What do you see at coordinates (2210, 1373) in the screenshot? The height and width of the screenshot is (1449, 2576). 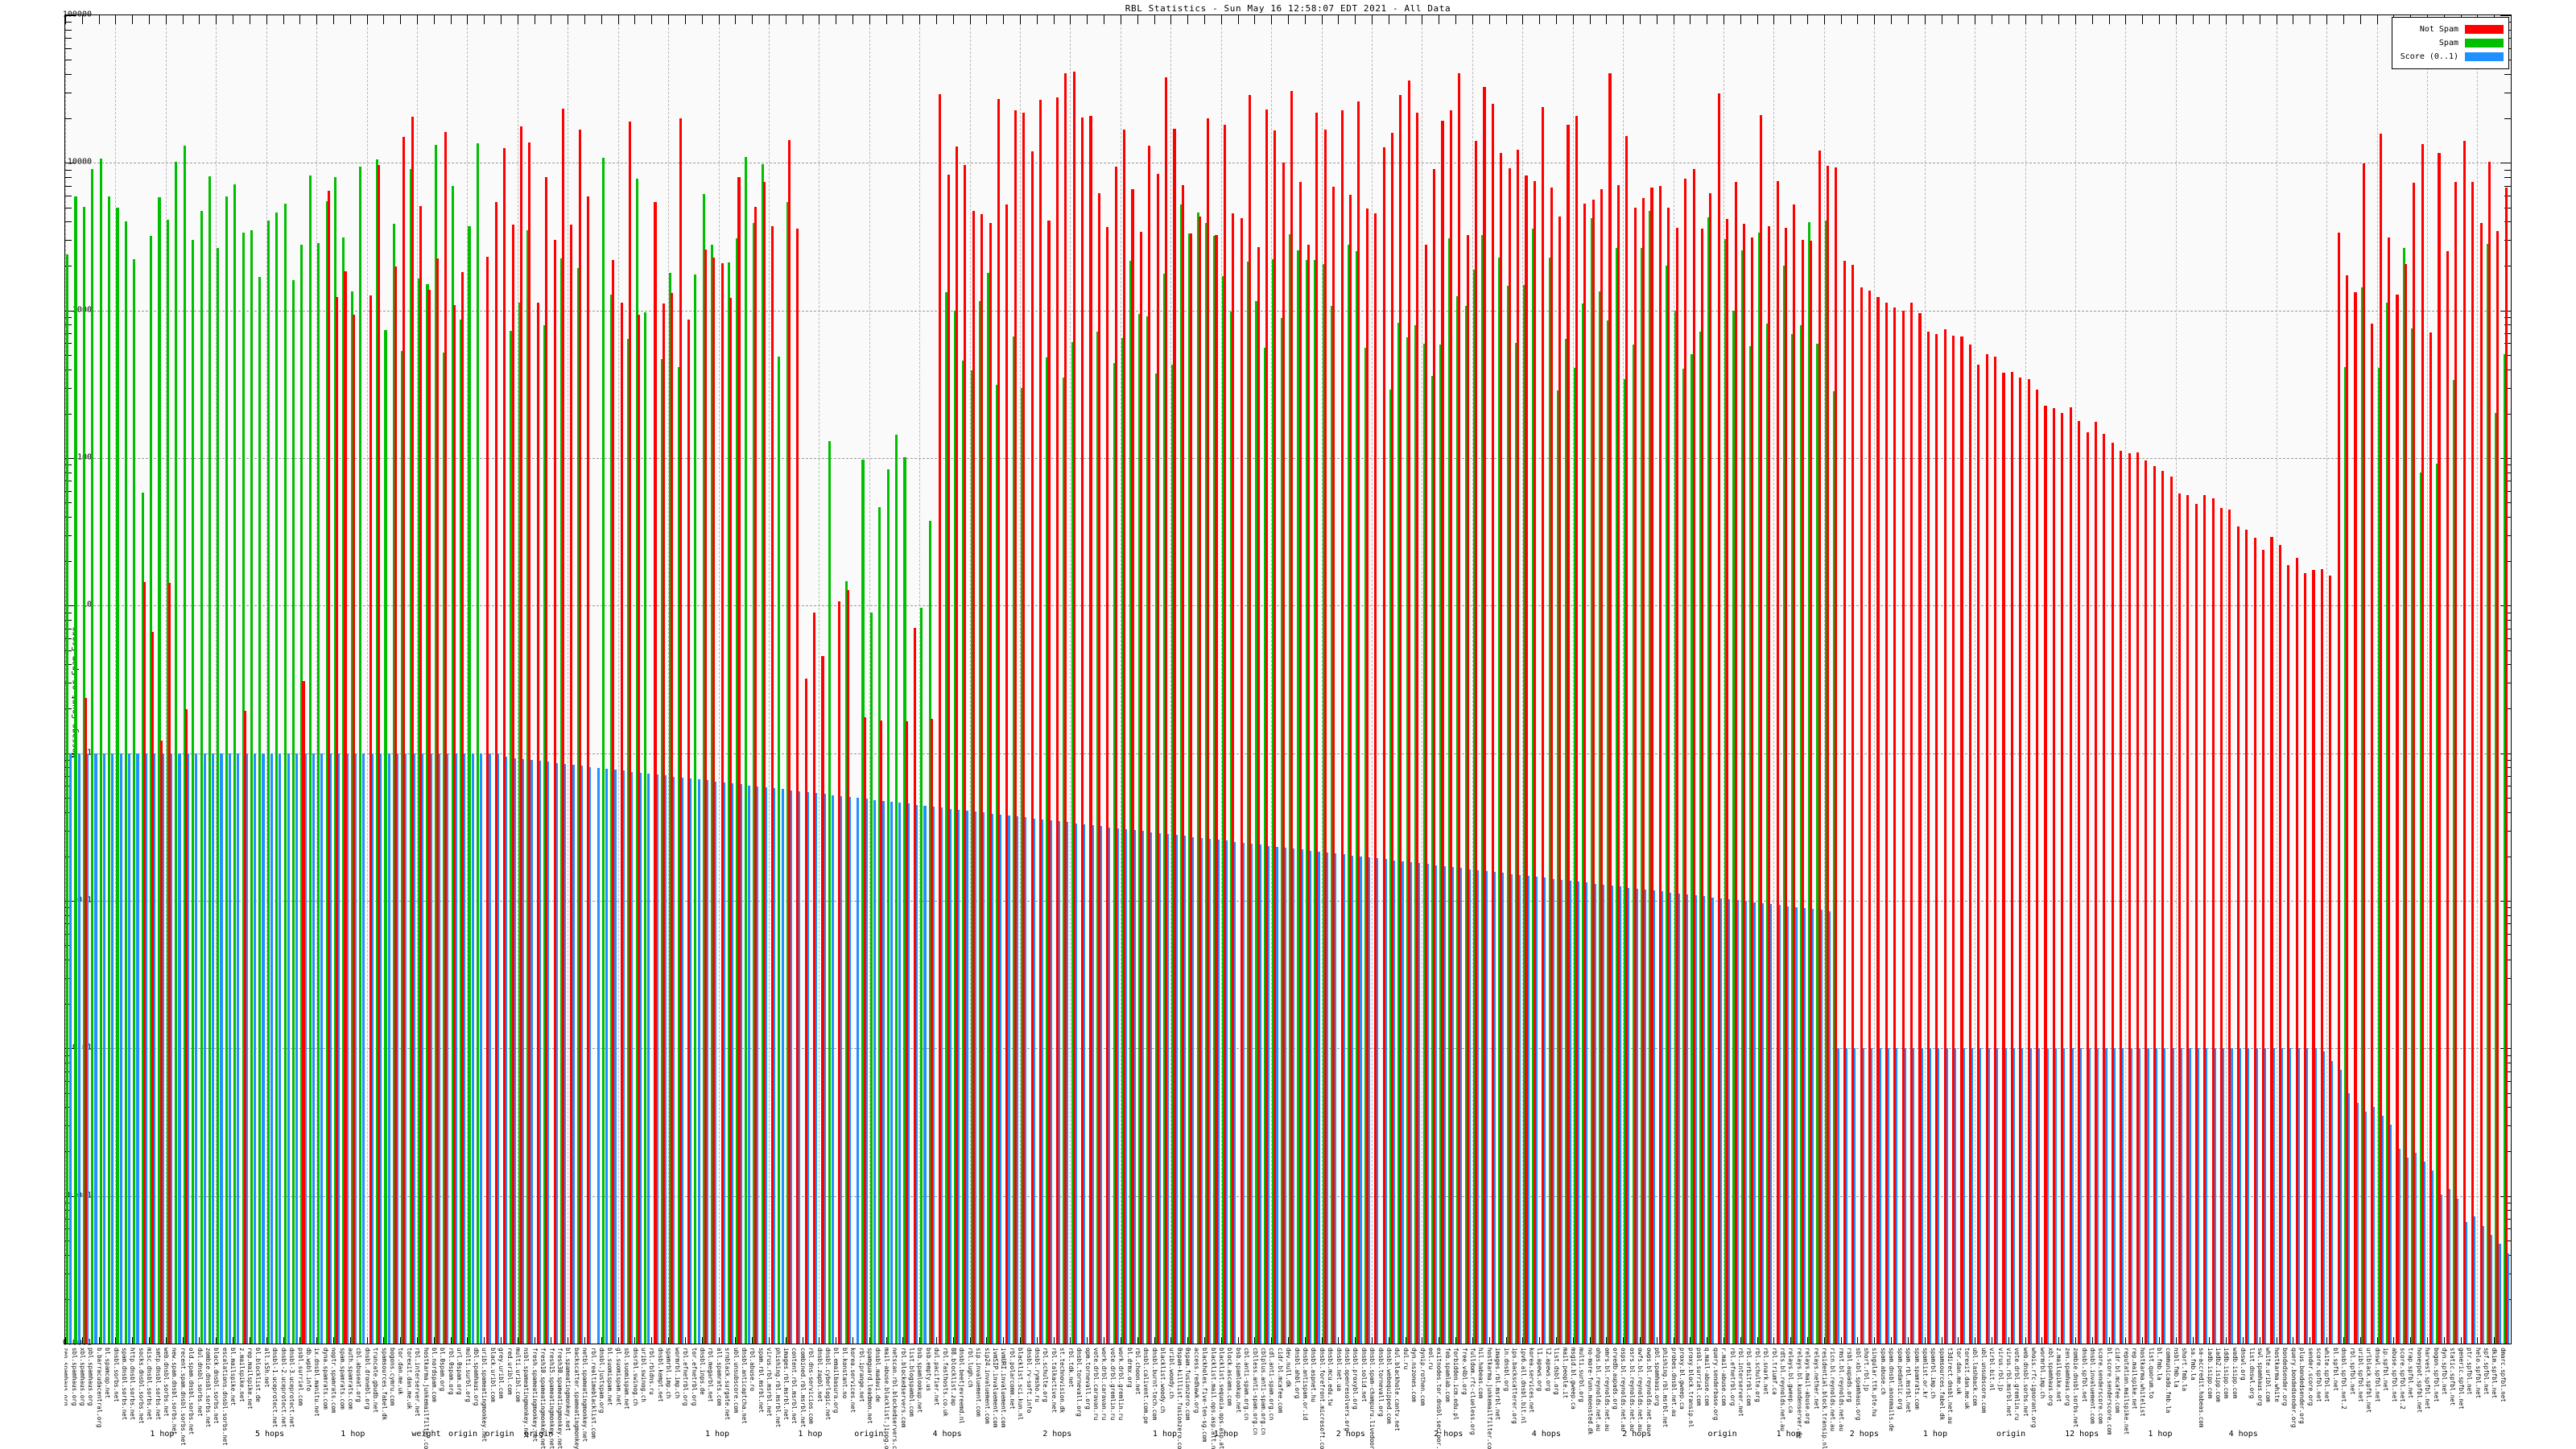 I see `x-tick-label: iadb.isipp.com` at bounding box center [2210, 1373].